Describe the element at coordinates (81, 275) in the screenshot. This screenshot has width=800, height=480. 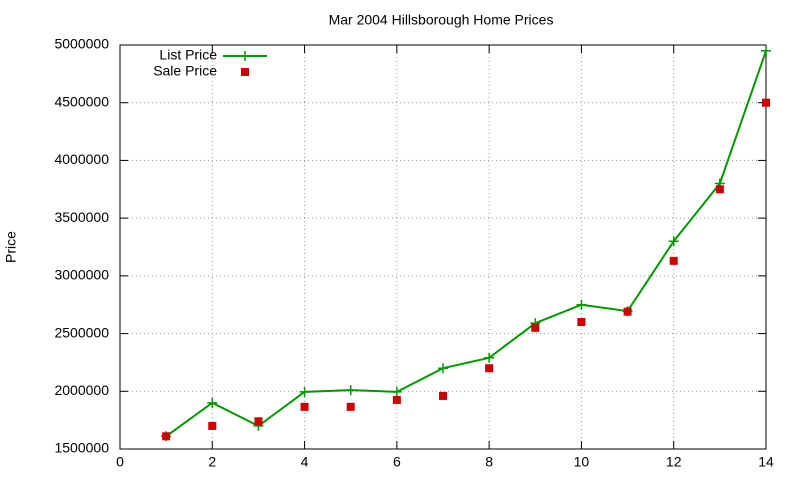
I see `y-tick-label: 3000000` at that location.